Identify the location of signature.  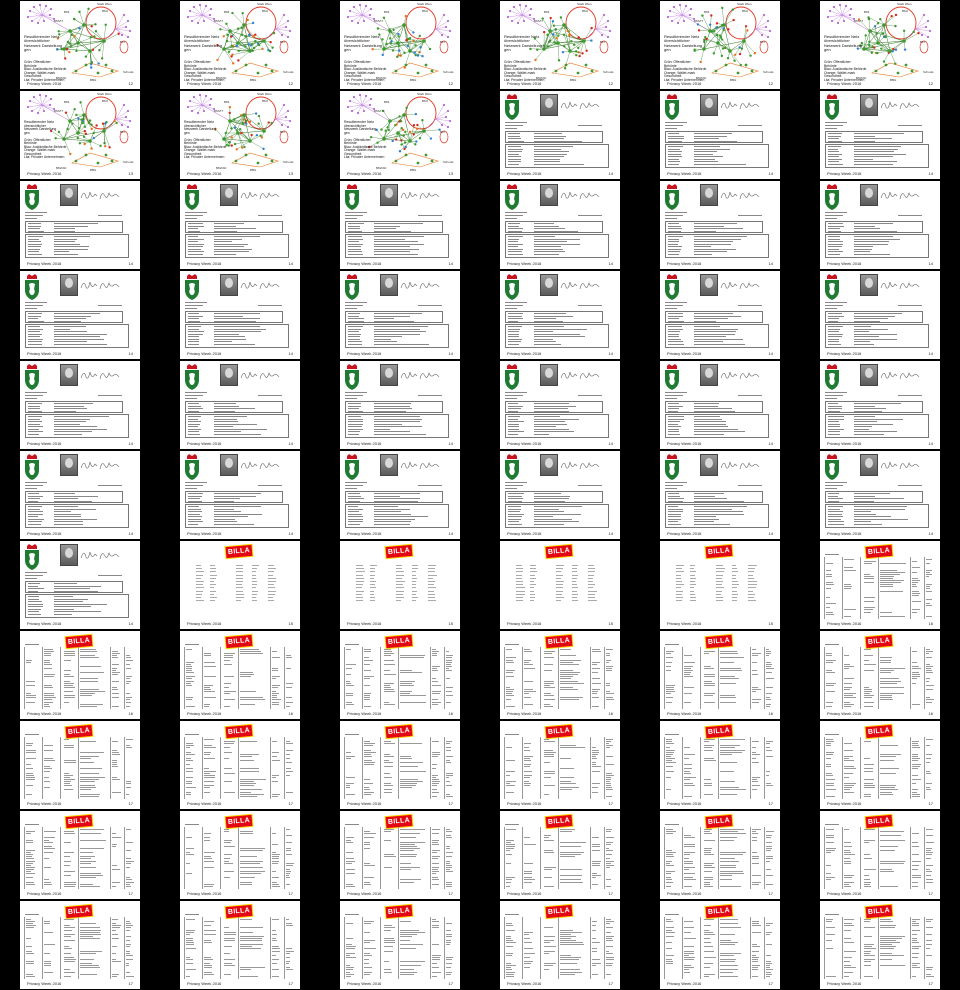
(900, 195).